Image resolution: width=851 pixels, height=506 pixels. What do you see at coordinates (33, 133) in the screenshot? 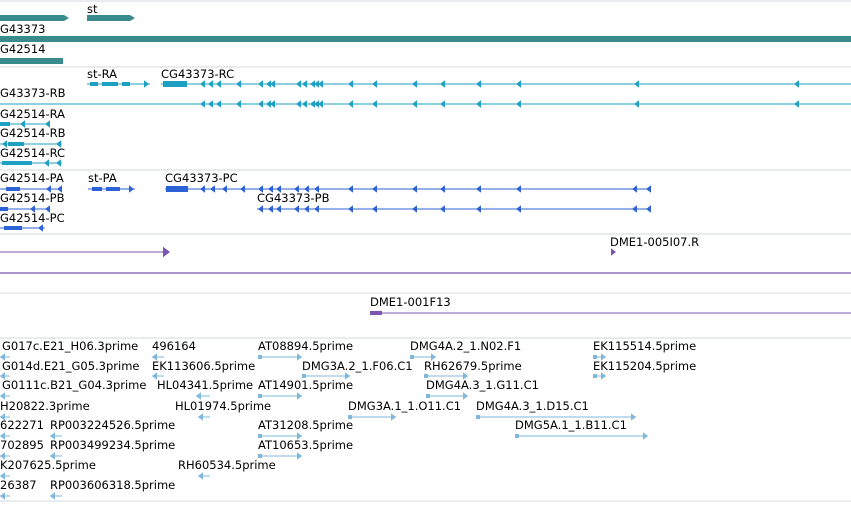
I see `transcript-label: G42514-RB` at bounding box center [33, 133].